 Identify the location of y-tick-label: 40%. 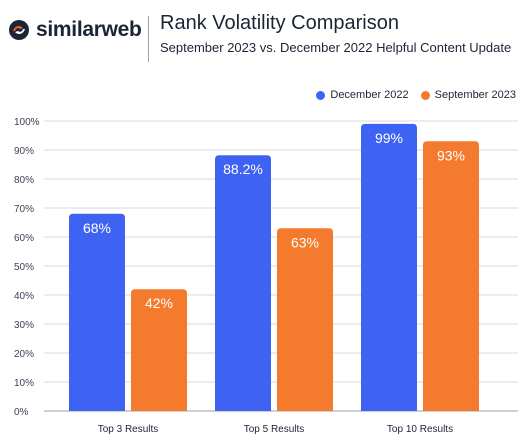
(24, 296).